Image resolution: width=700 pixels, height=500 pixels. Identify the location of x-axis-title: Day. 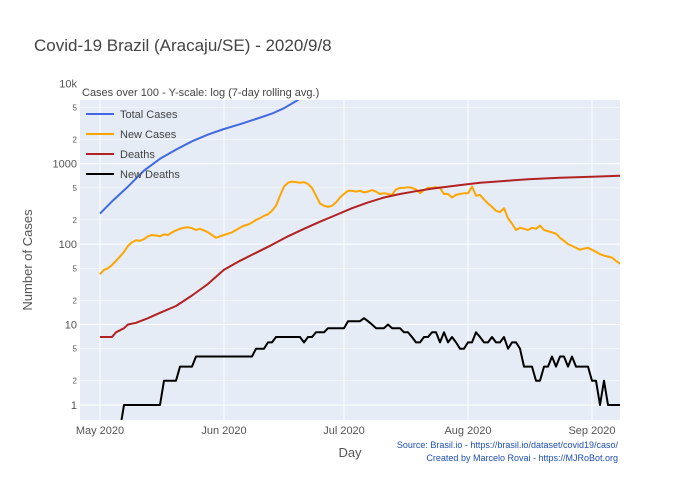
(350, 452).